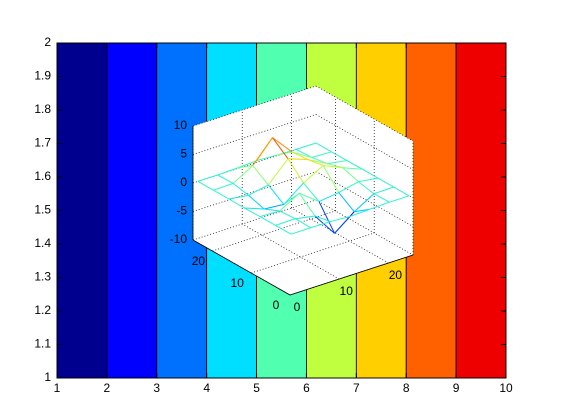 The height and width of the screenshot is (420, 561). Describe the element at coordinates (42, 143) in the screenshot. I see `y-tick-label: 1.7` at that location.